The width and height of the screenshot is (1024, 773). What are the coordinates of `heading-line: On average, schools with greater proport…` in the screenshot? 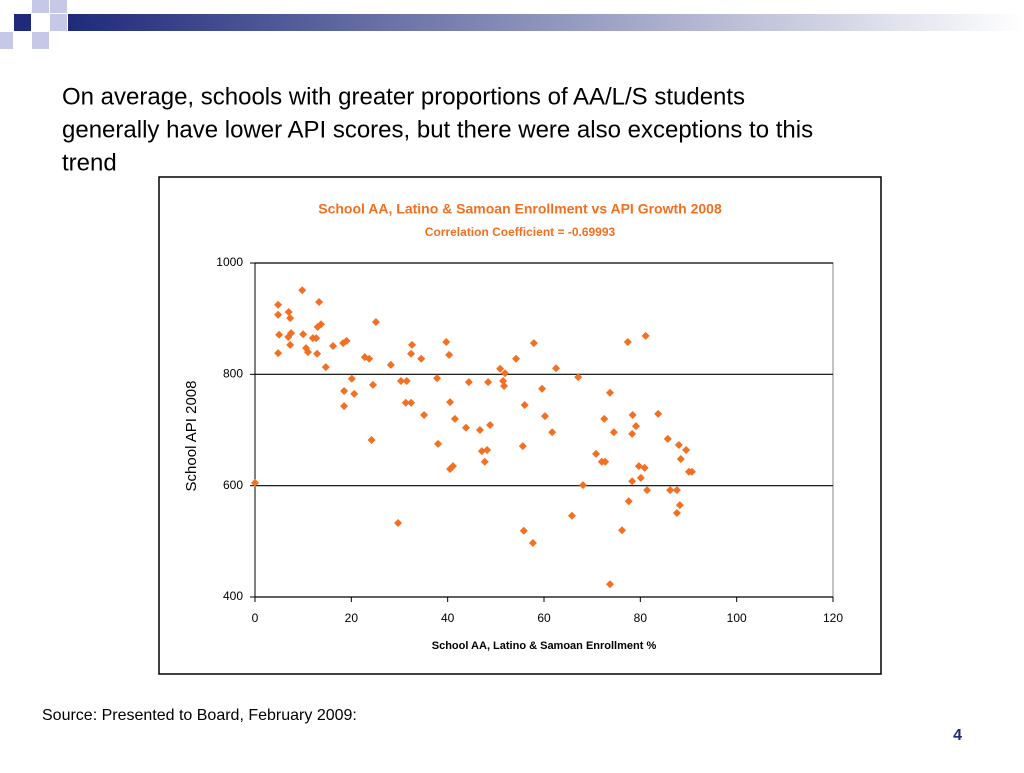 It's located at (403, 96).